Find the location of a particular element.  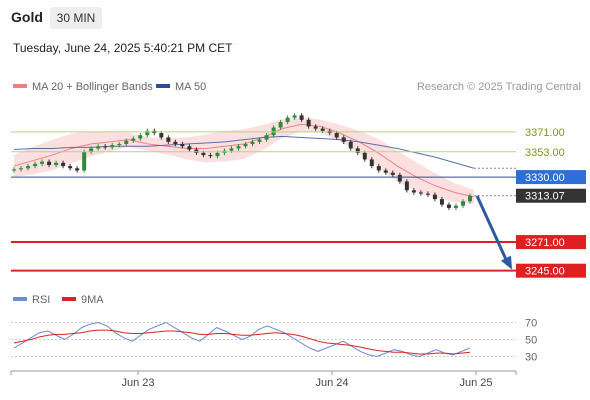

price-level-label: 3353.00 is located at coordinates (545, 153).